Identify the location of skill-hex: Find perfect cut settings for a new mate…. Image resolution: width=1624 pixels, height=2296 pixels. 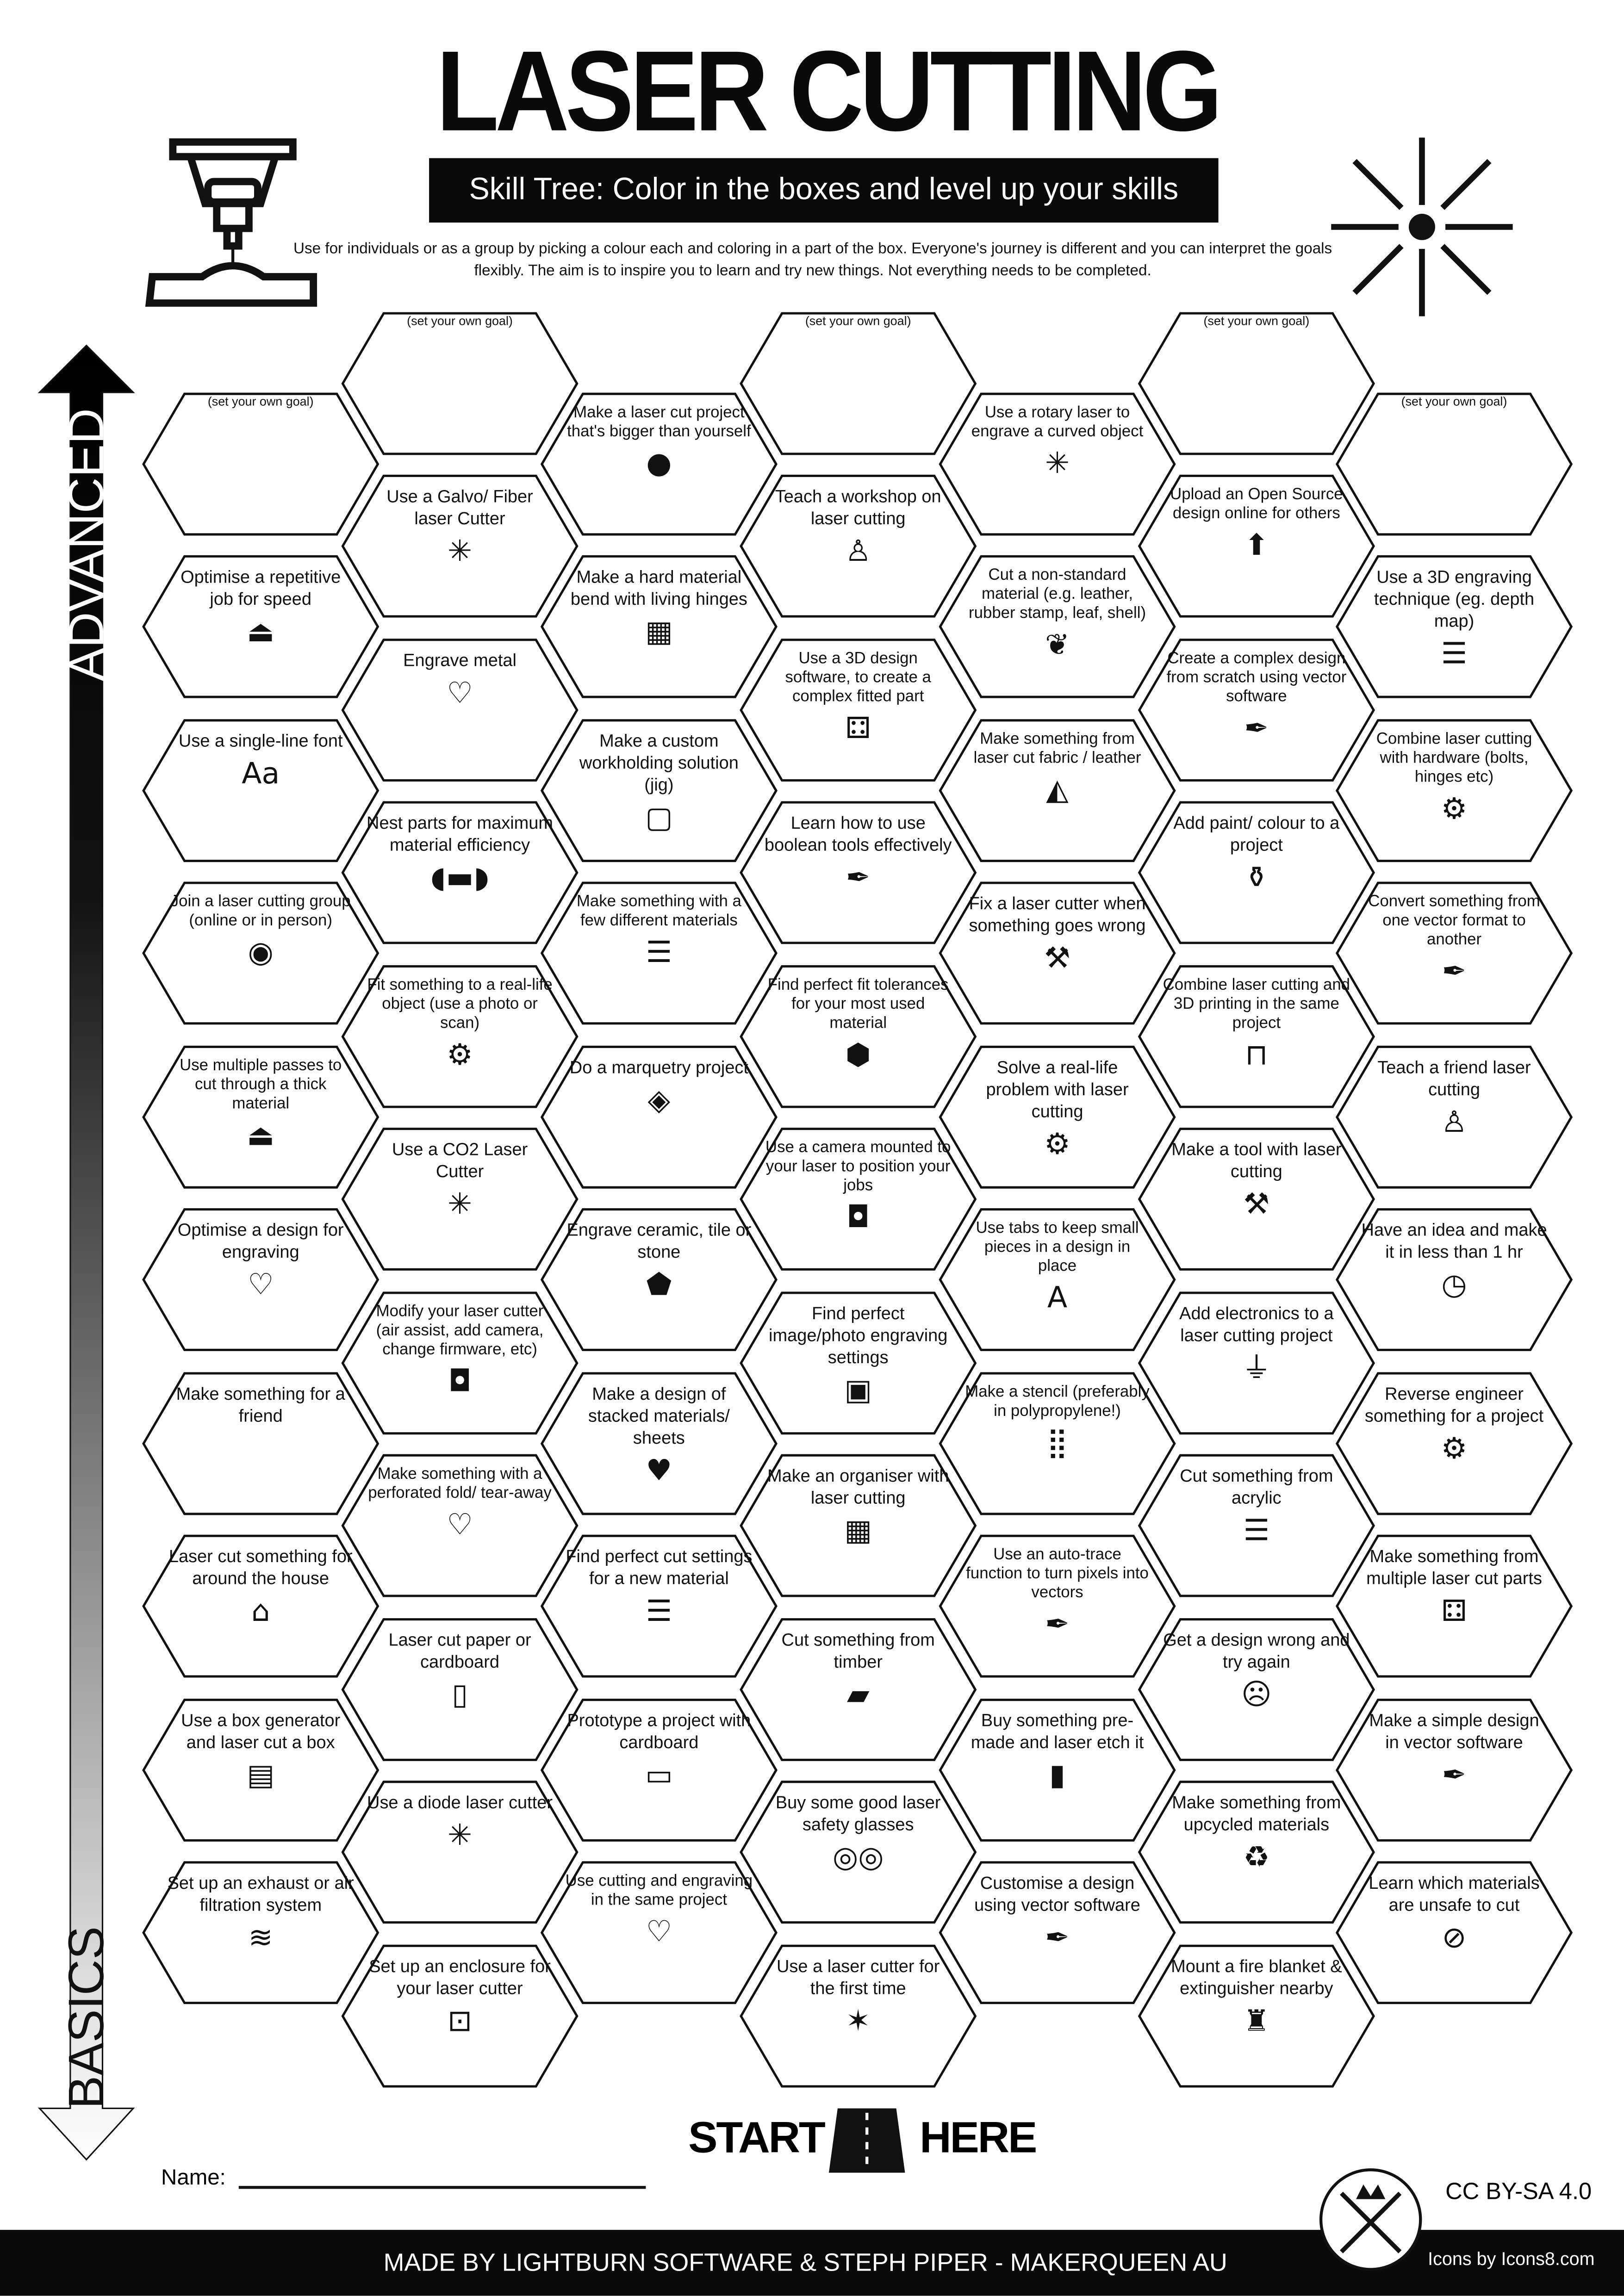
(659, 1606).